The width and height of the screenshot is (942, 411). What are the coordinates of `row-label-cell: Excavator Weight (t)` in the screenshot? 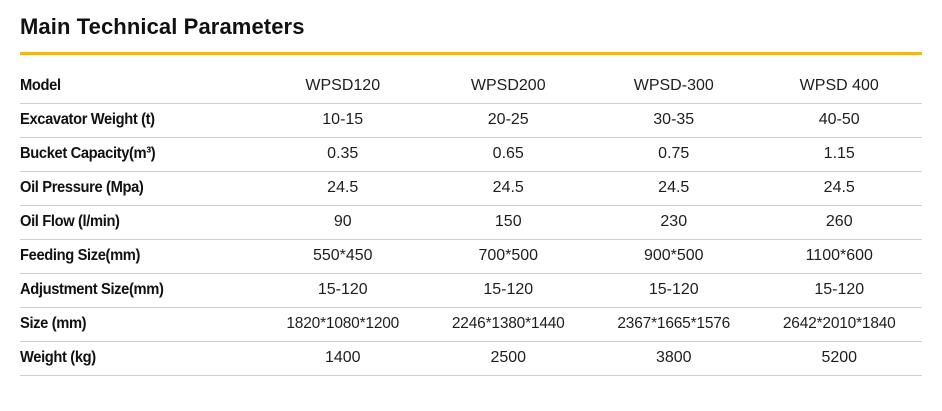 It's located at (140, 120).